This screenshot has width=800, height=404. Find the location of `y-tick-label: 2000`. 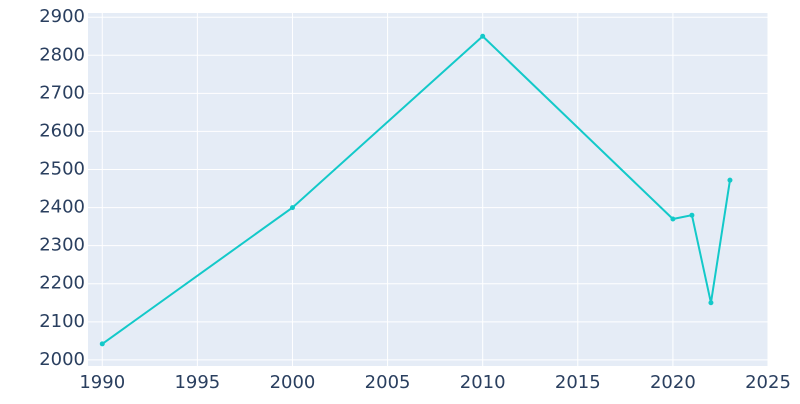

y-tick-label: 2000 is located at coordinates (62, 359).